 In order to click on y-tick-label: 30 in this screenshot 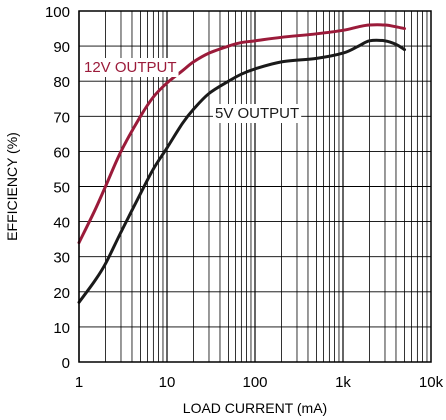, I will do `click(61, 258)`.